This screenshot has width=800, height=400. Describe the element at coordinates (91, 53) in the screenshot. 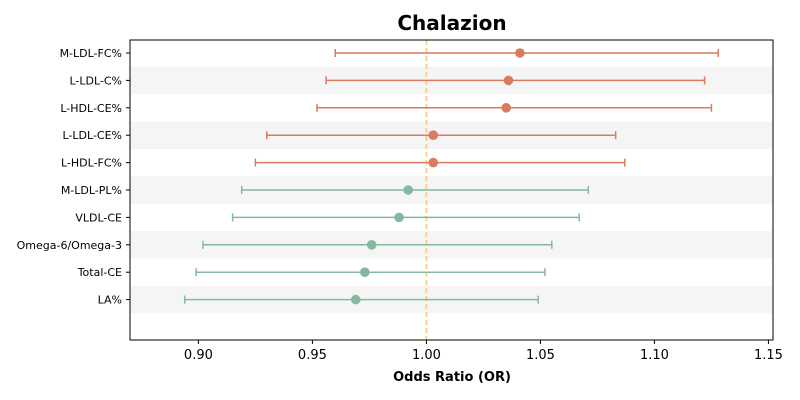

I see `y-tick-label: M-LDL-FC%` at that location.